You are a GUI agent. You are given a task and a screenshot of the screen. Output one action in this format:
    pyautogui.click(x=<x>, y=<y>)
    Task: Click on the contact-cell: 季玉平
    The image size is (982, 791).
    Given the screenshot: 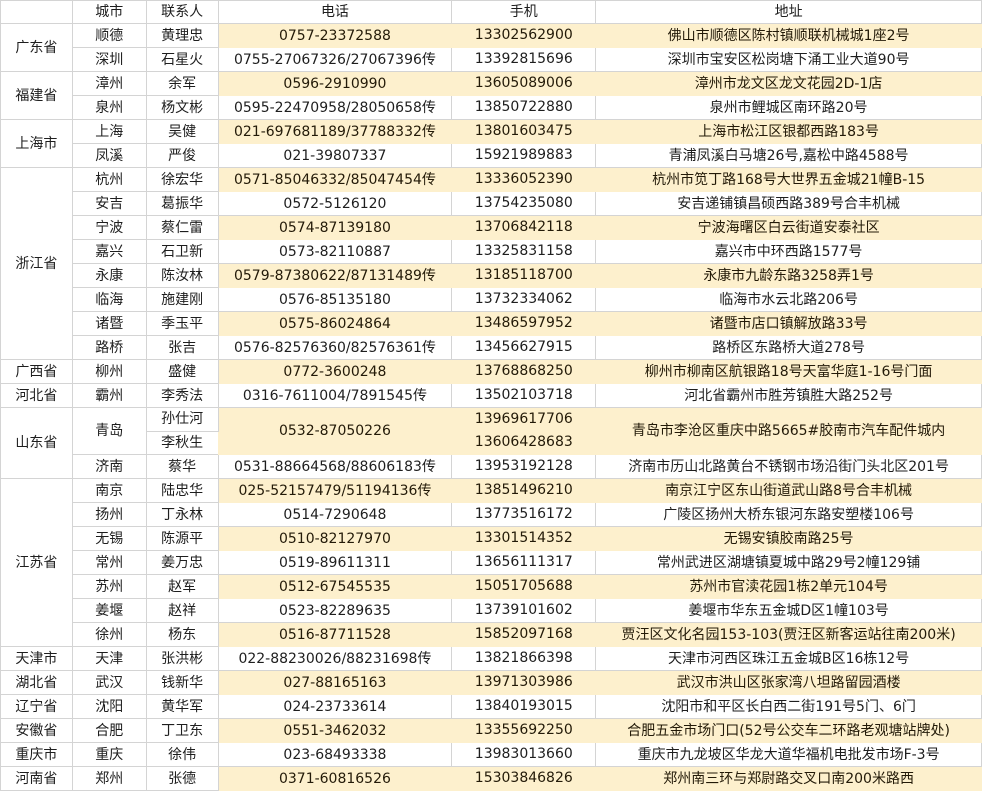 What is the action you would take?
    pyautogui.click(x=182, y=323)
    